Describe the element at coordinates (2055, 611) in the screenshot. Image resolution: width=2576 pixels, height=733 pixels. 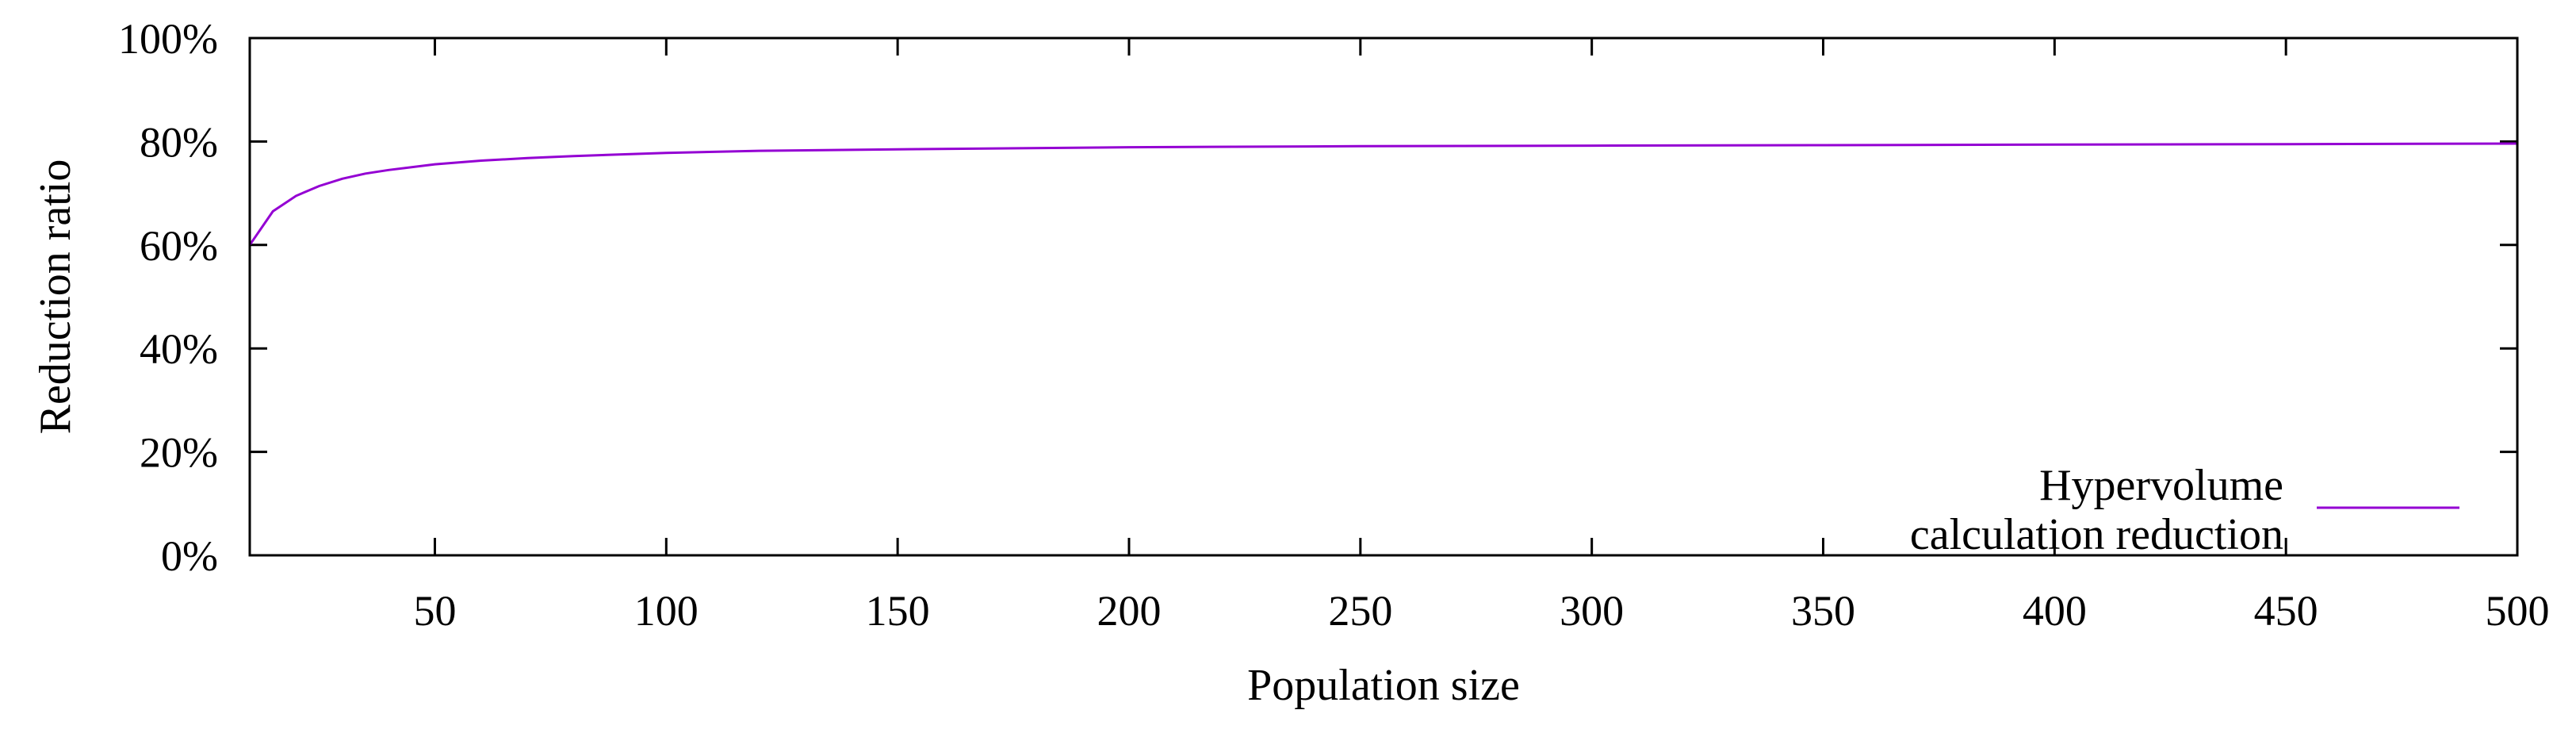
I see `x-tick-label: 400` at that location.